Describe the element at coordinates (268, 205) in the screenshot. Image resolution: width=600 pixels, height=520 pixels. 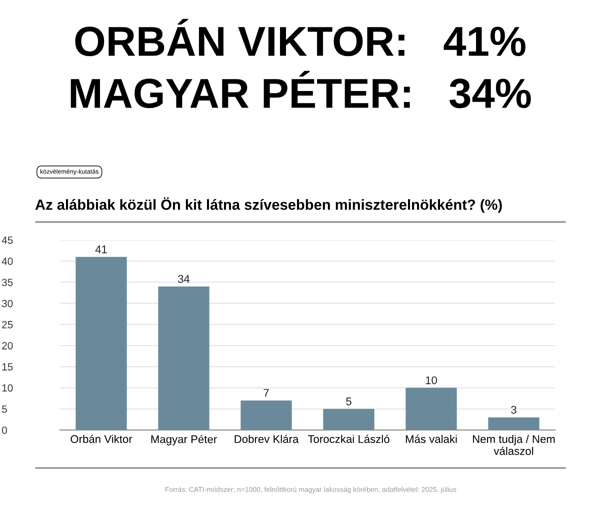
I see `chart-title: Az alábbiak közül Ön kit látna szívesebben miniszterelnökként? (%)` at that location.